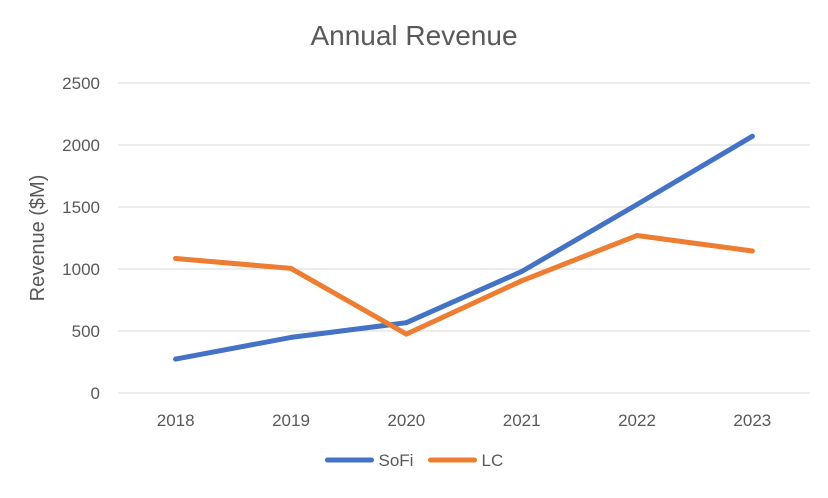  What do you see at coordinates (396, 460) in the screenshot?
I see `legend-label: SoFi` at bounding box center [396, 460].